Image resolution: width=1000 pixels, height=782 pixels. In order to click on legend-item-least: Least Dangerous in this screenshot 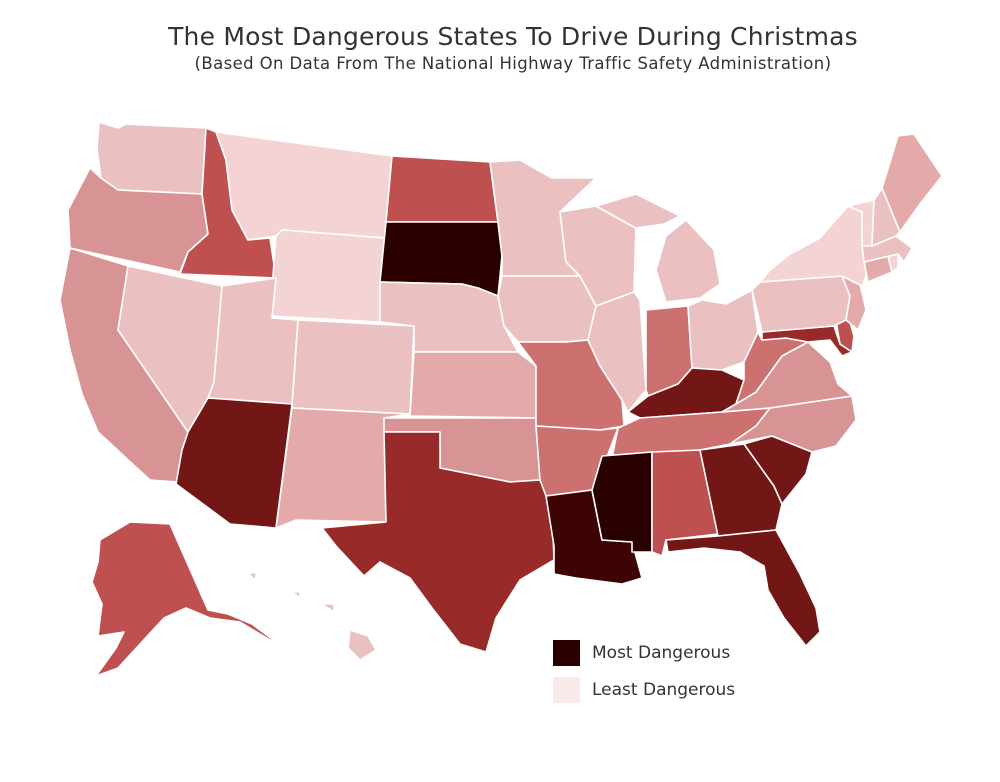, I will do `click(644, 690)`.